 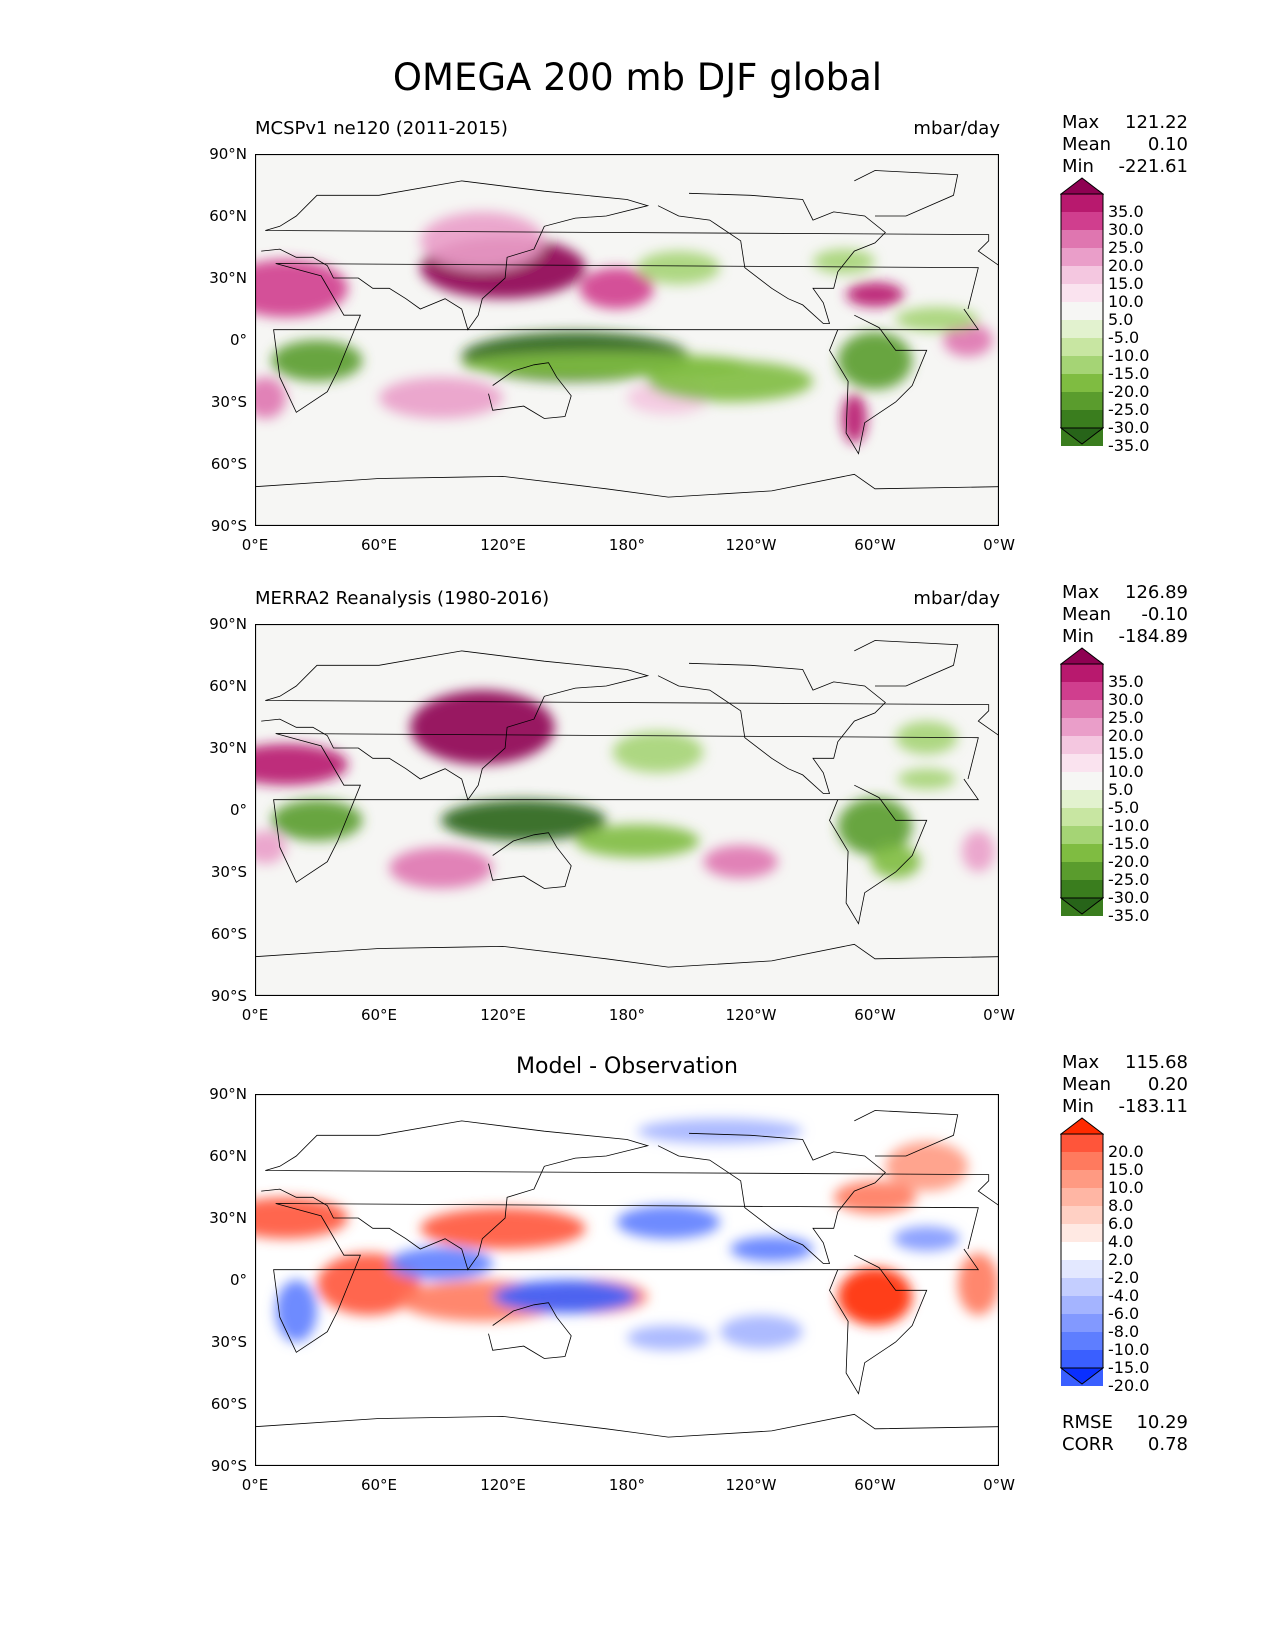 What do you see at coordinates (1126, 247) in the screenshot?
I see `colorbar-tick-label: 25.0` at bounding box center [1126, 247].